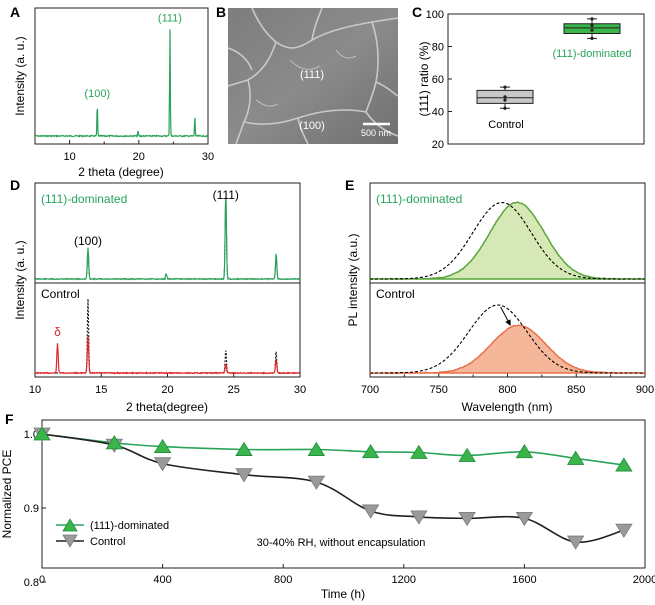 This screenshot has height=605, width=655. Describe the element at coordinates (7, 494) in the screenshot. I see `panel-f-y-label: Normalized PCE` at that location.